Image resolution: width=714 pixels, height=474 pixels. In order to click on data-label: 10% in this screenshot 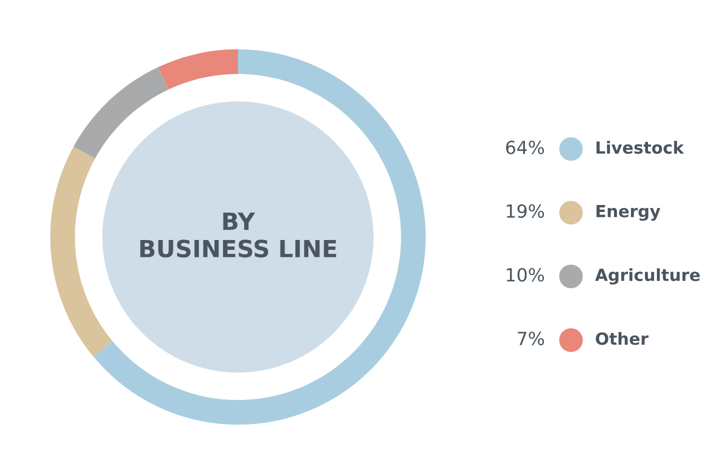, I will do `click(525, 275)`.